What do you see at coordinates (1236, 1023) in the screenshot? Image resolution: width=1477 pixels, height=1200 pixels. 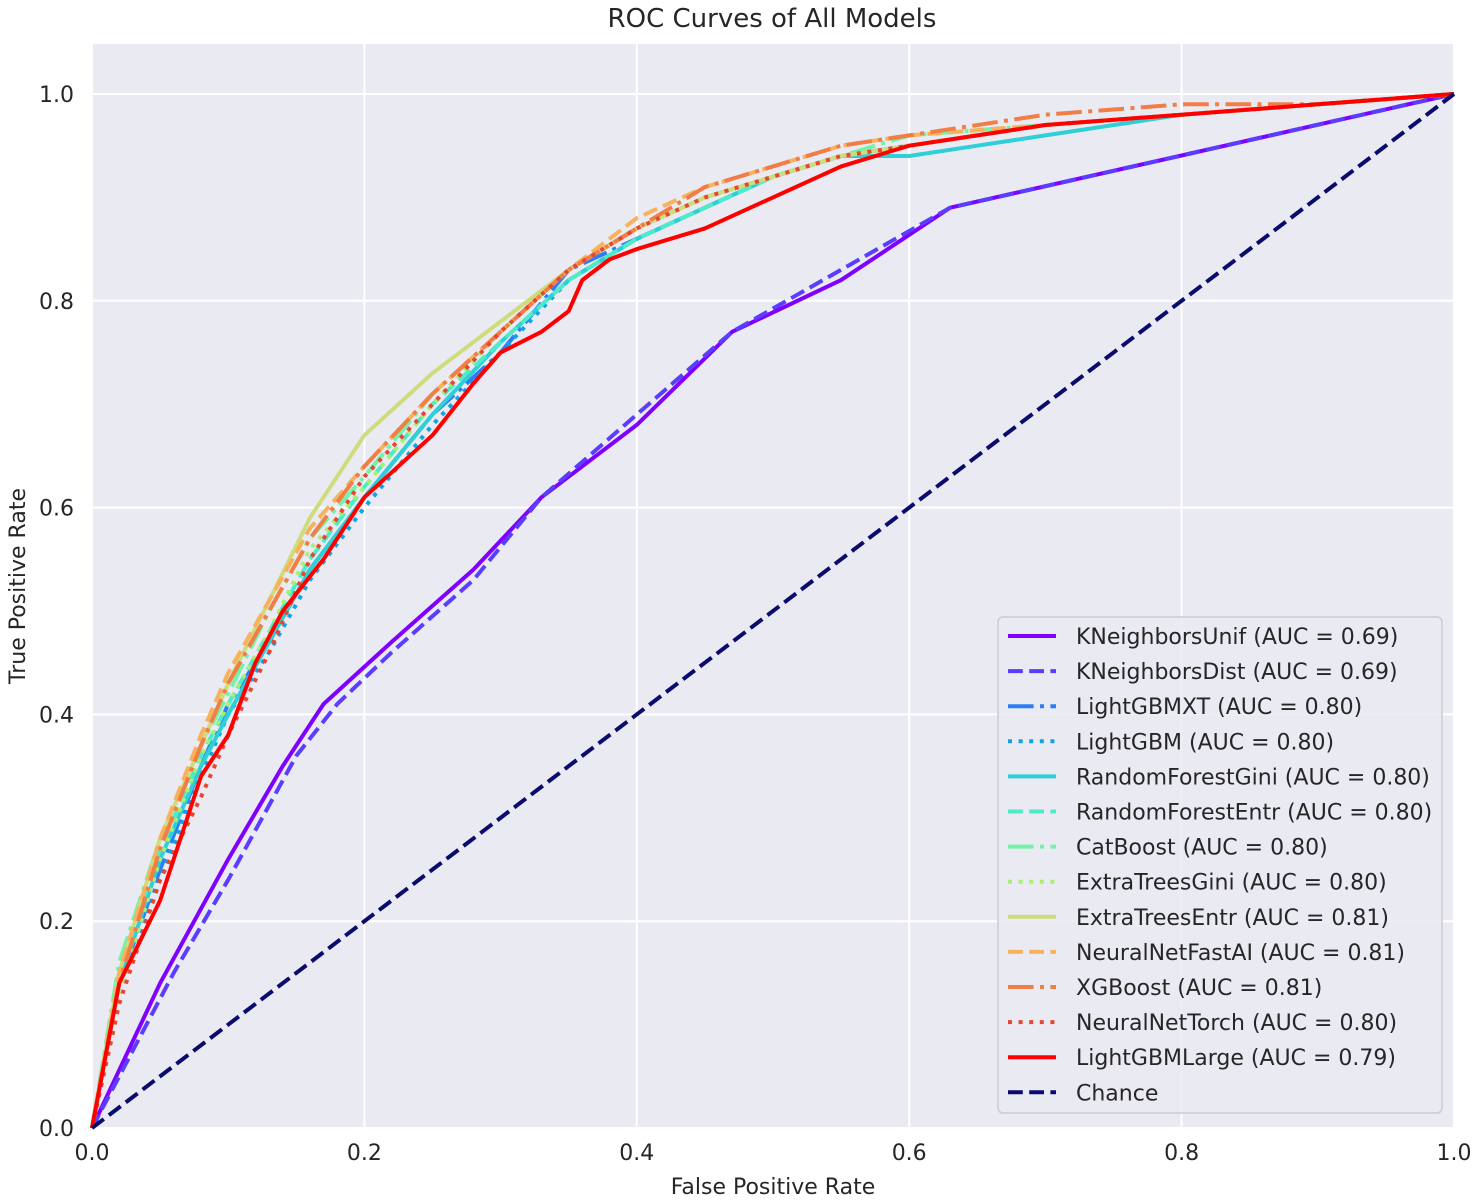 I see `legend-label: NeuralNetTorch (AUC = 0.80)` at bounding box center [1236, 1023].